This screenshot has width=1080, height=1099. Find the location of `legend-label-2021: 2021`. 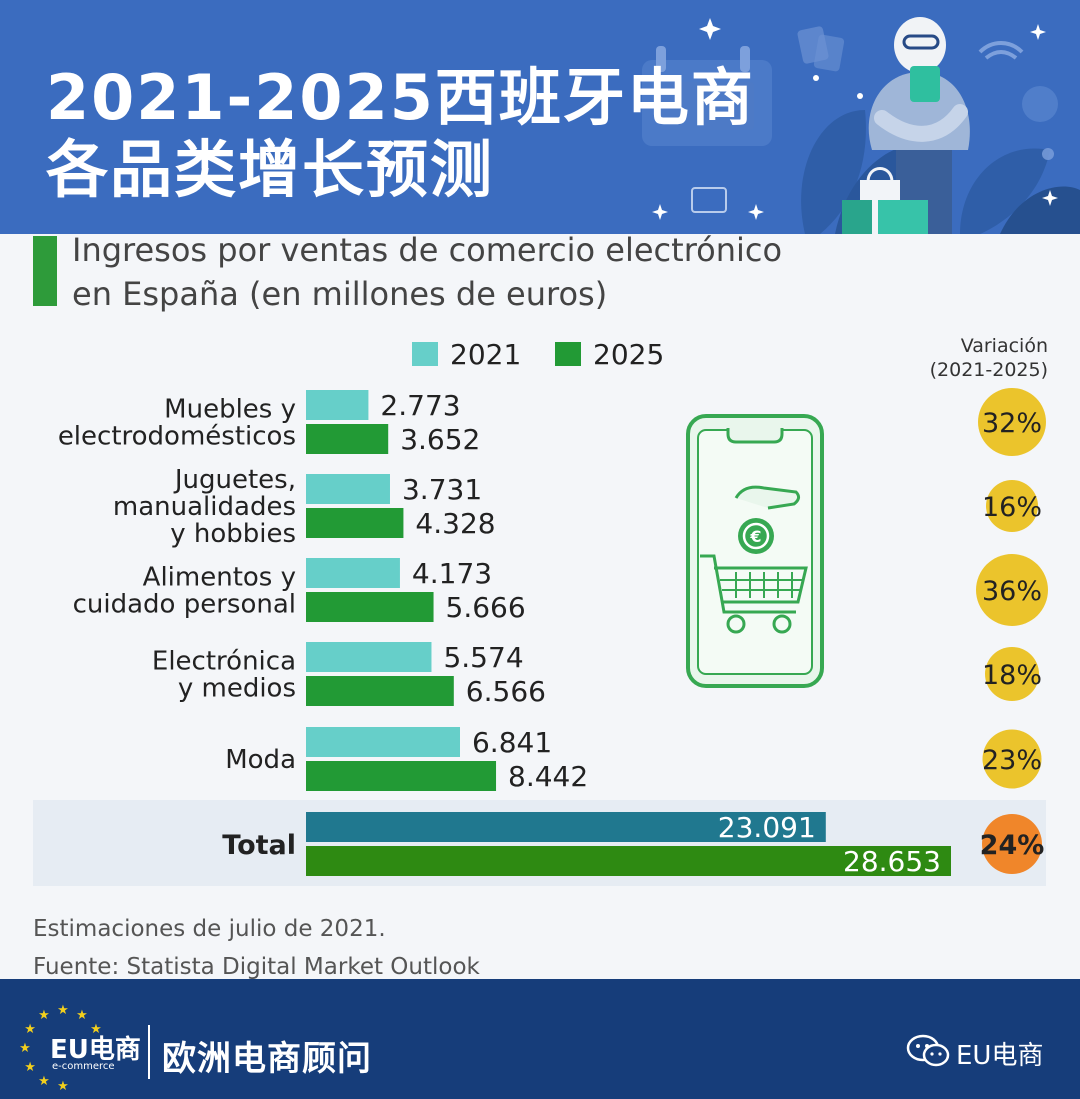

legend-label-2021: 2021 is located at coordinates (486, 354).